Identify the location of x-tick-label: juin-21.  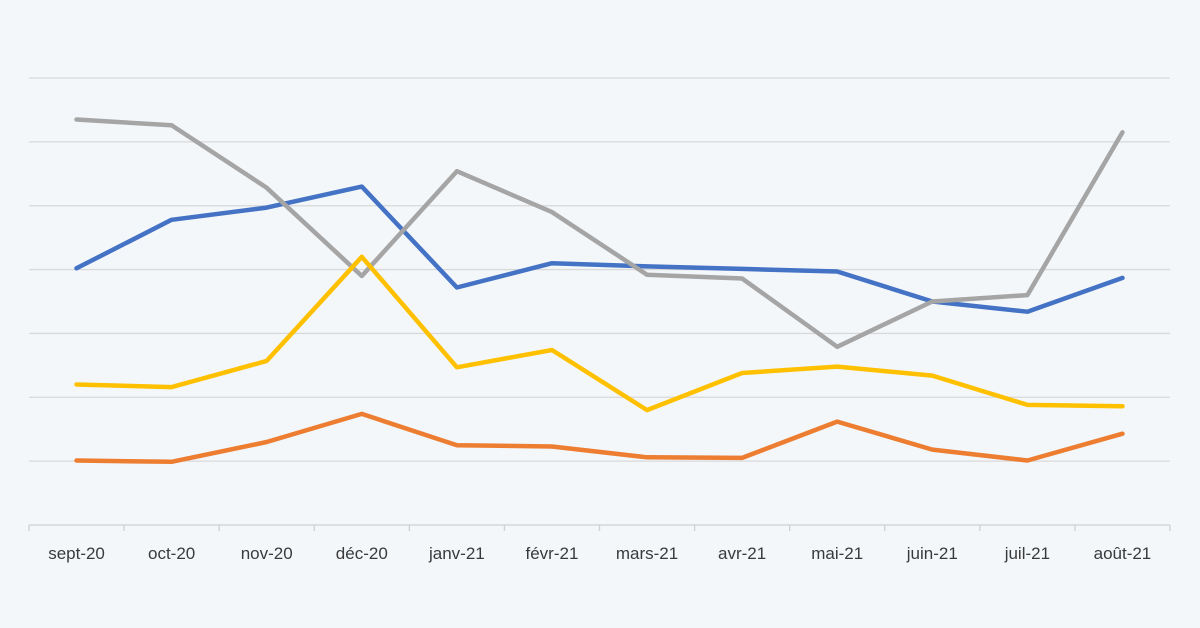
(932, 553).